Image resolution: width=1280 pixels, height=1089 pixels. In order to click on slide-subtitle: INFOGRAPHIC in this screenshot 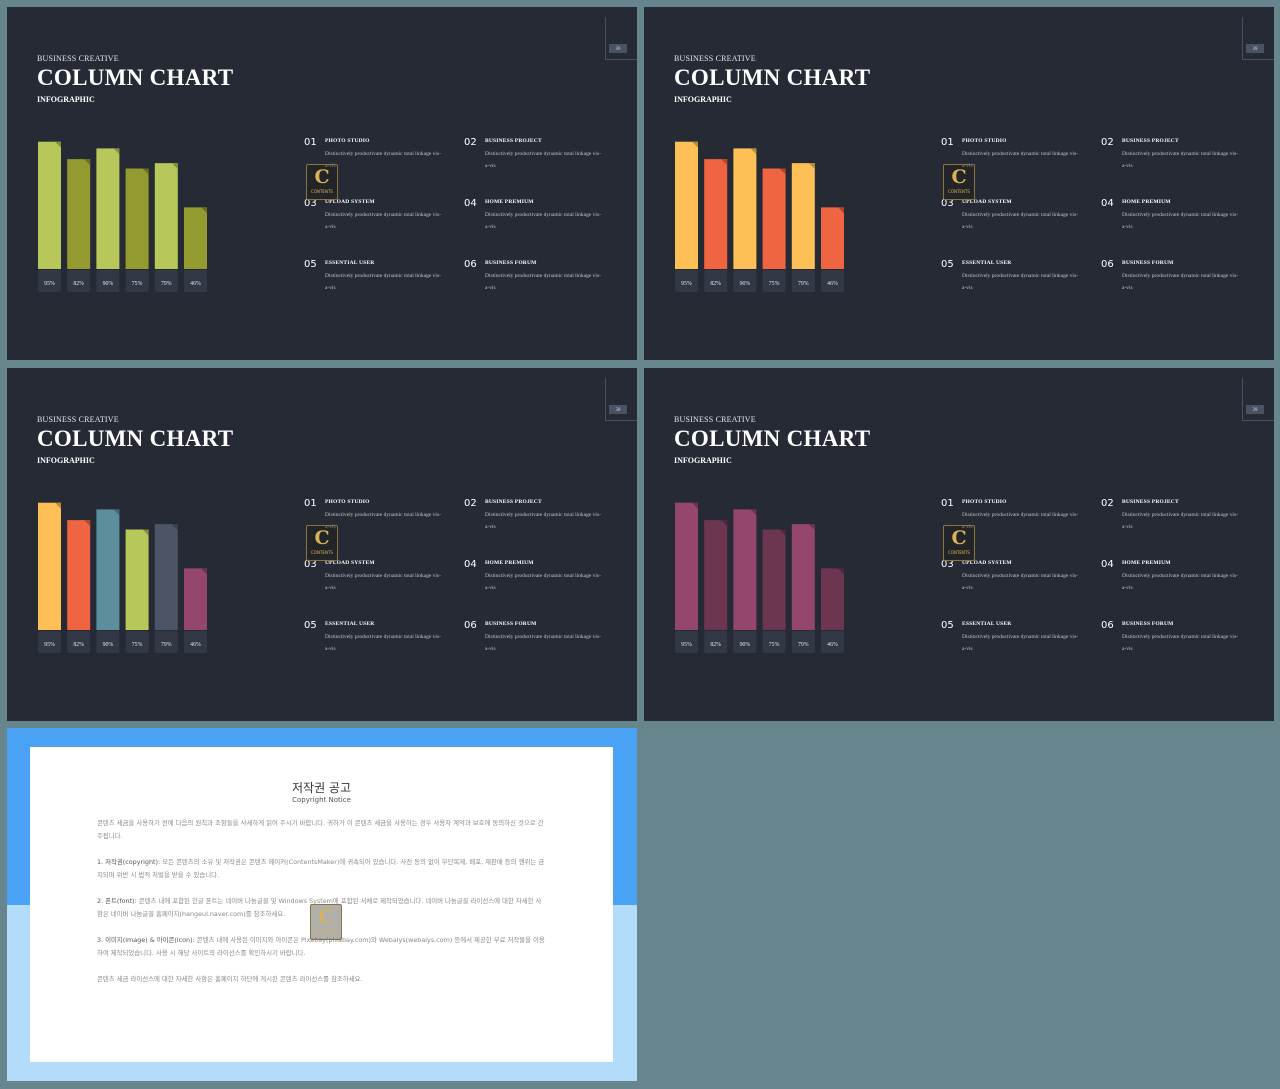, I will do `click(703, 99)`.